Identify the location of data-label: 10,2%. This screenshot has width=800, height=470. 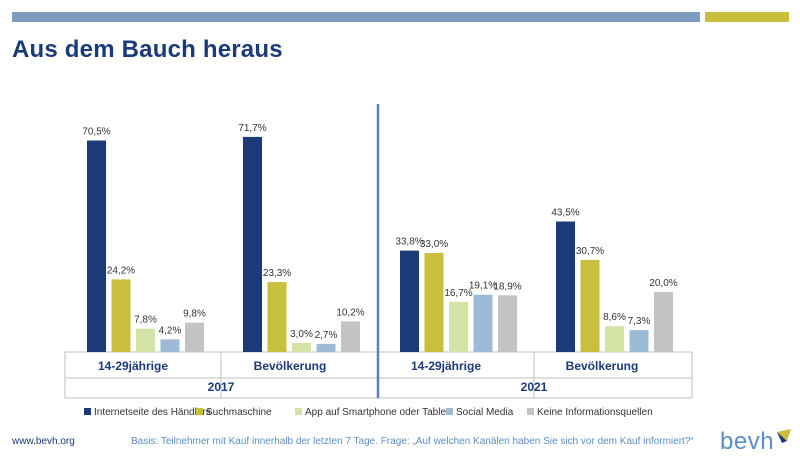
(350, 312).